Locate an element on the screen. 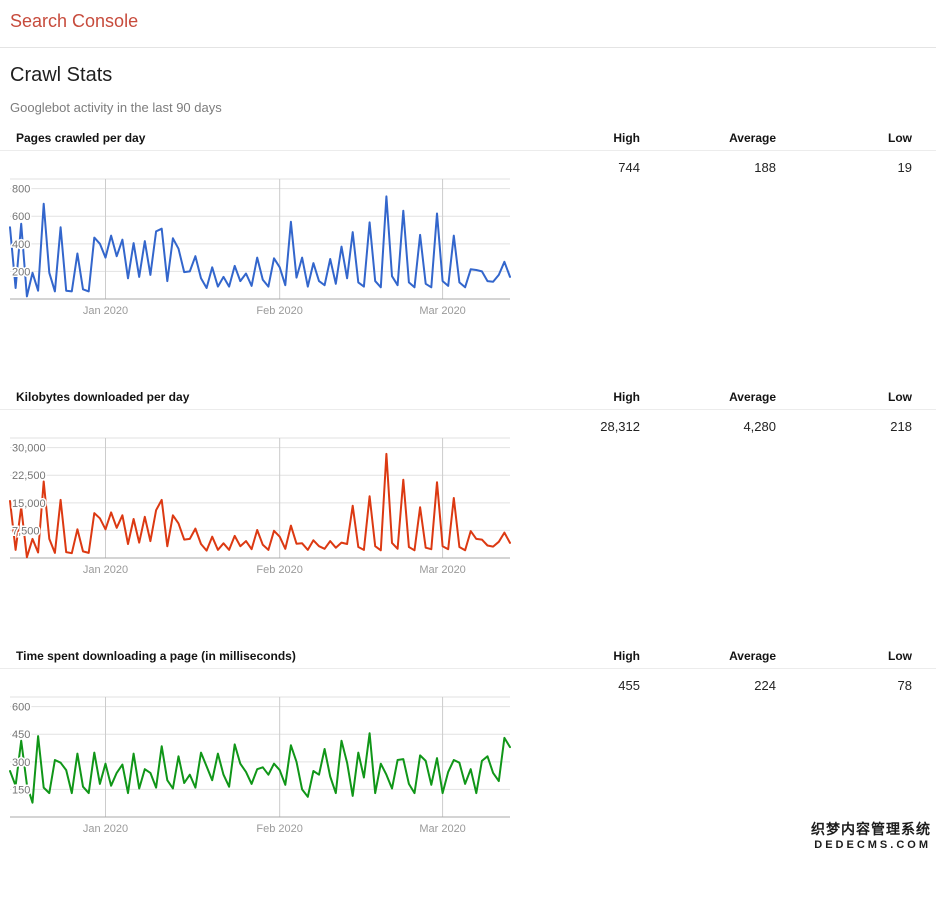  section-header-row: Pages crawled per day High Average Low is located at coordinates (468, 137).